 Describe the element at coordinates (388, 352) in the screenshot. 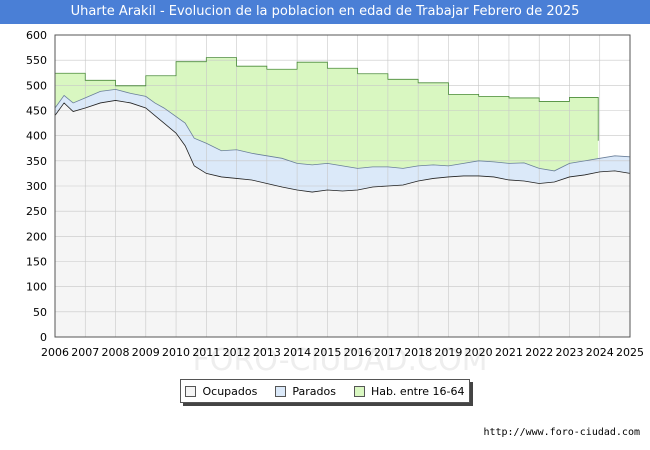

I see `x-tick-label: 2017` at that location.